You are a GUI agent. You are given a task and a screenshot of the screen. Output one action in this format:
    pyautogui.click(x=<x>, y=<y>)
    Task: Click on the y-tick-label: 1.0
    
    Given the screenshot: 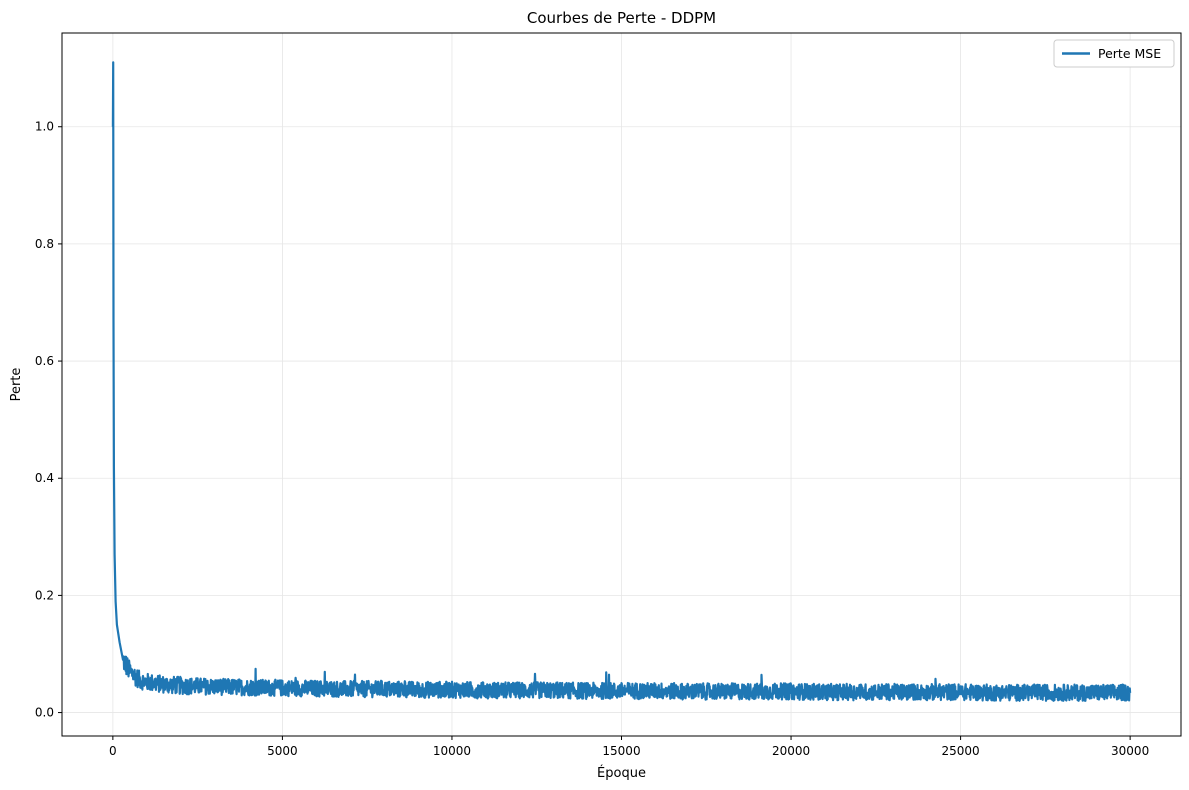 What is the action you would take?
    pyautogui.click(x=44, y=127)
    